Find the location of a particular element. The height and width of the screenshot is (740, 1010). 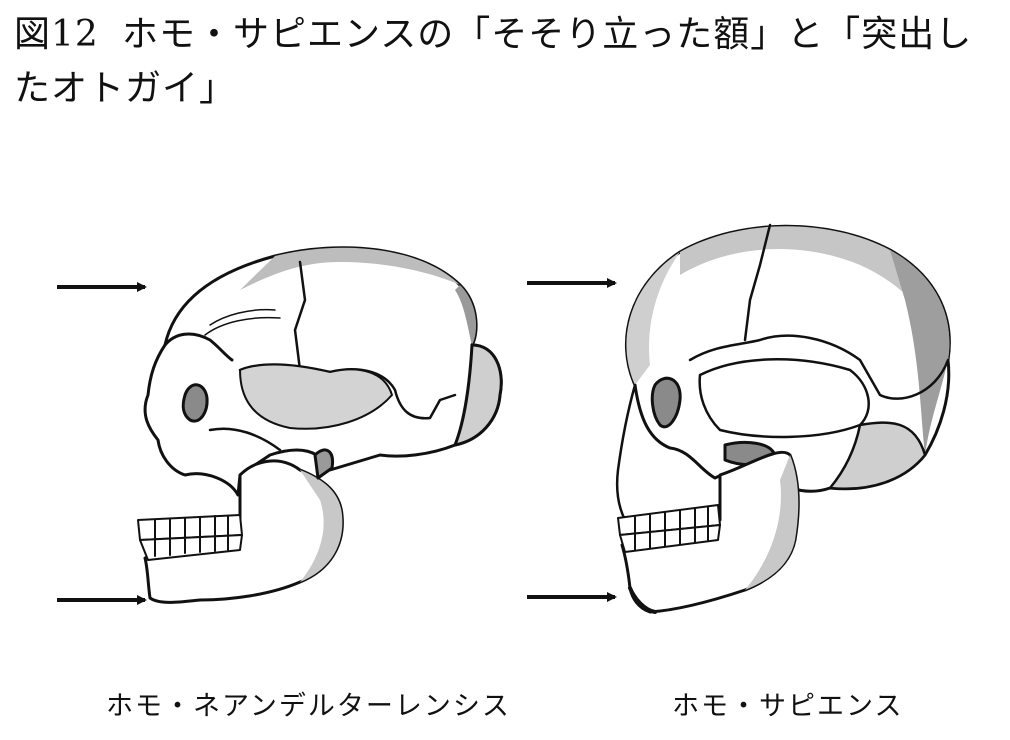

neanderthal-caption: ホモ・ネアンデルターレンシス is located at coordinates (308, 706).